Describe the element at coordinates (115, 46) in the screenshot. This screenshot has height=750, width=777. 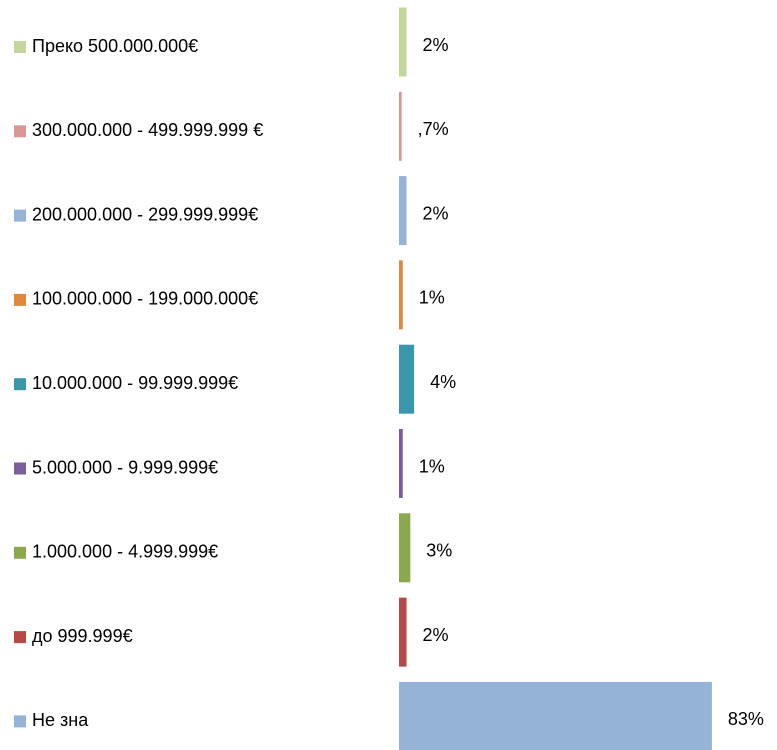
I see `category-label: Преко 500.000.000€` at that location.